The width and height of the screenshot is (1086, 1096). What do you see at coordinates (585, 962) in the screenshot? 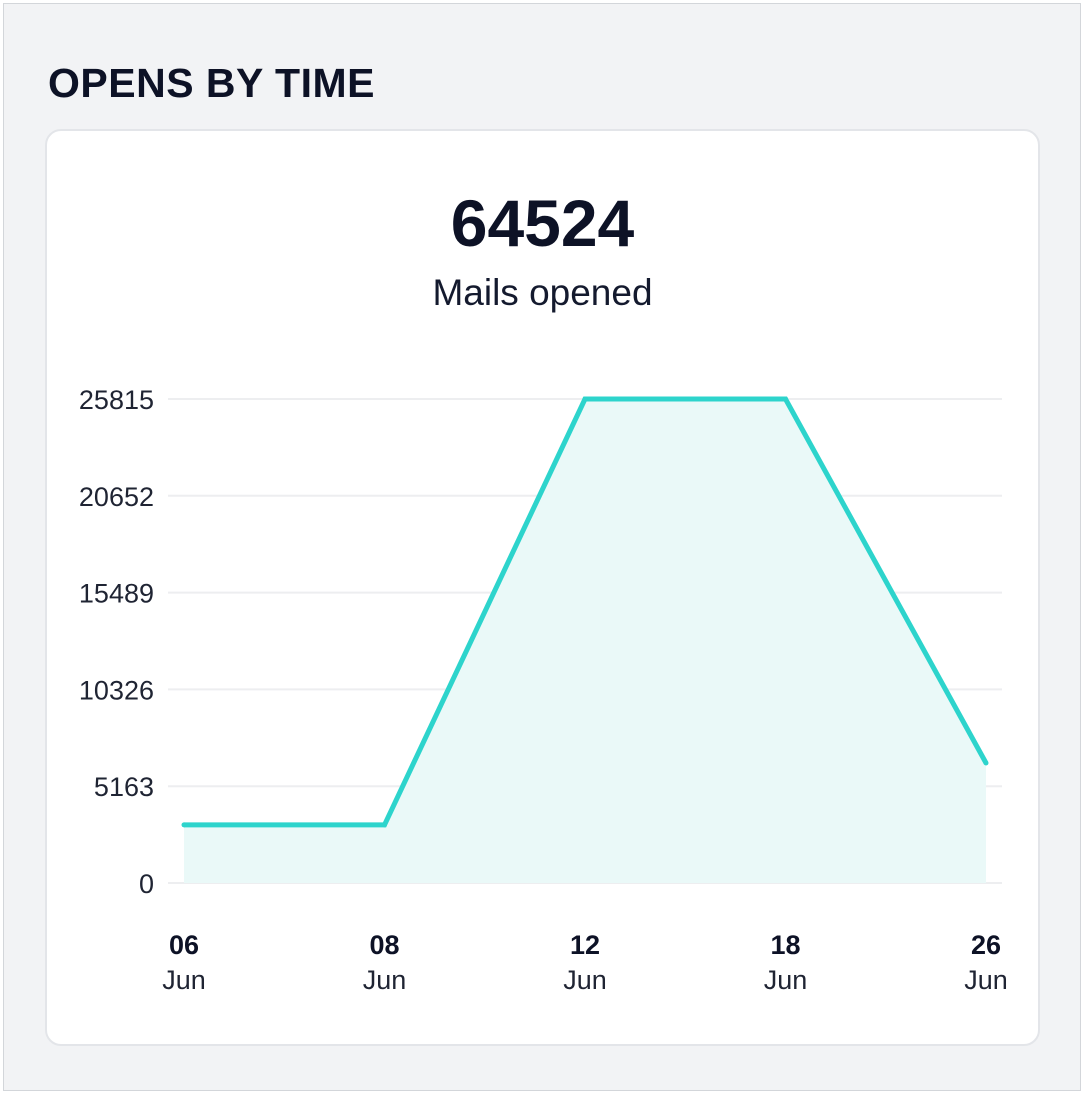
I see `x-axis: 06 Jun 08 Jun 12 Jun 18 Jun 26 Jun` at bounding box center [585, 962].